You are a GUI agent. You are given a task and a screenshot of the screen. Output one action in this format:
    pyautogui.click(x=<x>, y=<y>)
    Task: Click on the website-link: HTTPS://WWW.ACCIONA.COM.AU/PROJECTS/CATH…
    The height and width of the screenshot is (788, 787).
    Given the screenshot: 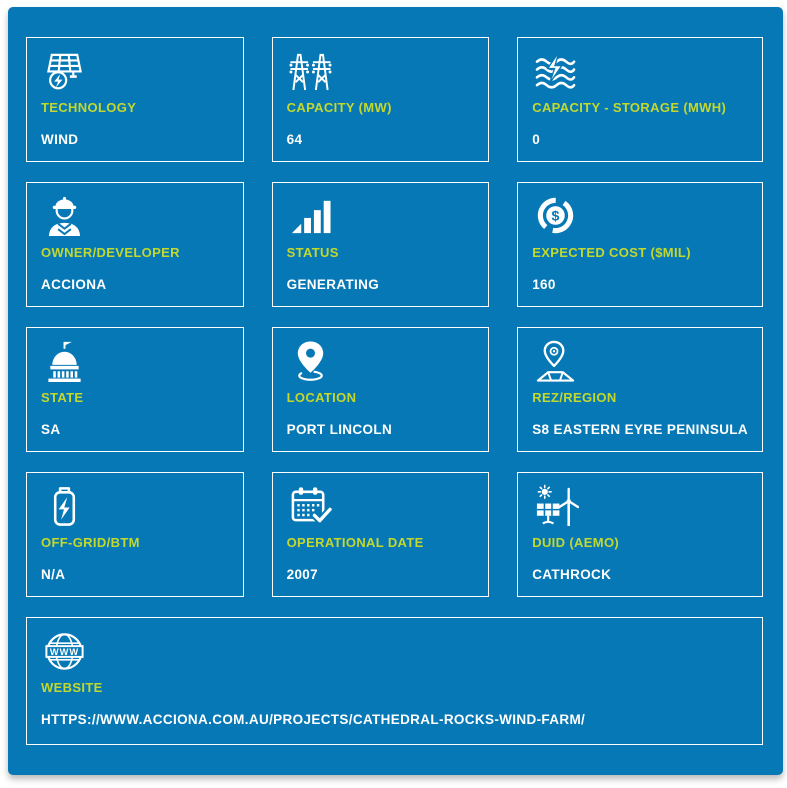 What is the action you would take?
    pyautogui.click(x=313, y=719)
    